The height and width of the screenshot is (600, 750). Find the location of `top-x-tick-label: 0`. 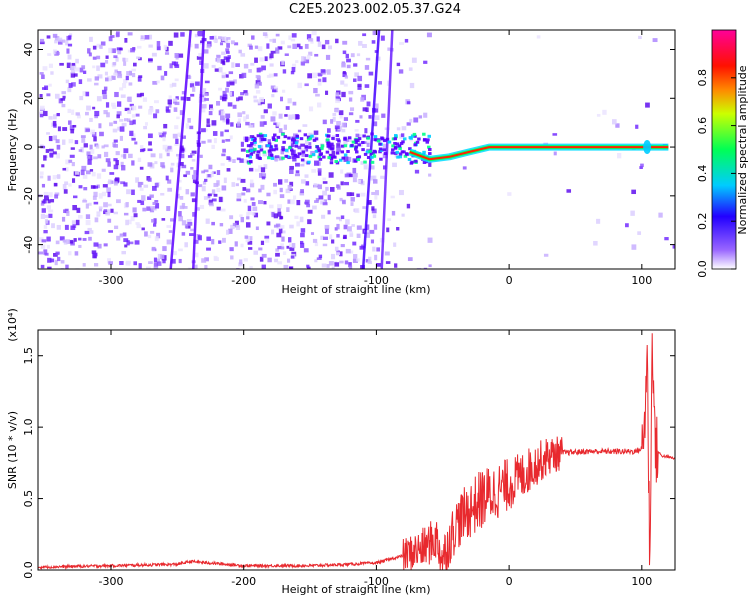

top-x-tick-label: 0 is located at coordinates (509, 280).